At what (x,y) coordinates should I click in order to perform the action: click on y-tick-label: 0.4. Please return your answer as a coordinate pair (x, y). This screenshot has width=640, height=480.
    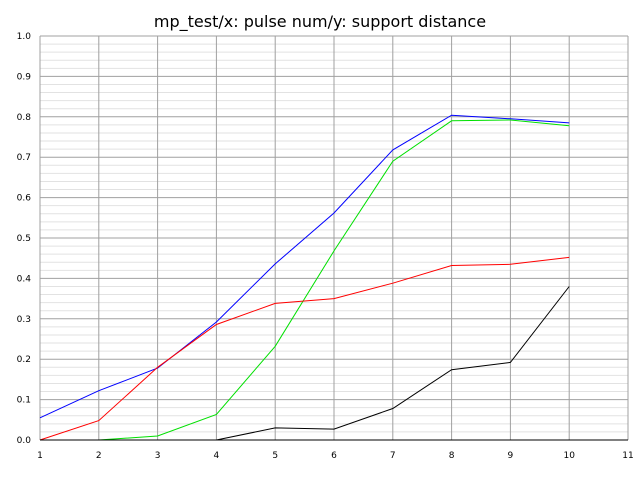
    Looking at the image, I should click on (24, 279).